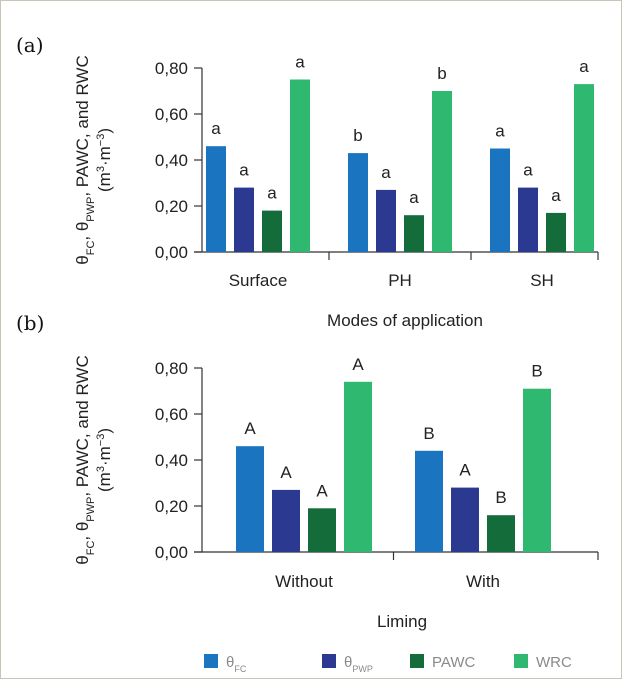 This screenshot has width=622, height=679. What do you see at coordinates (358, 664) in the screenshot?
I see `legend-label-theta_pwp: θPWP` at bounding box center [358, 664].